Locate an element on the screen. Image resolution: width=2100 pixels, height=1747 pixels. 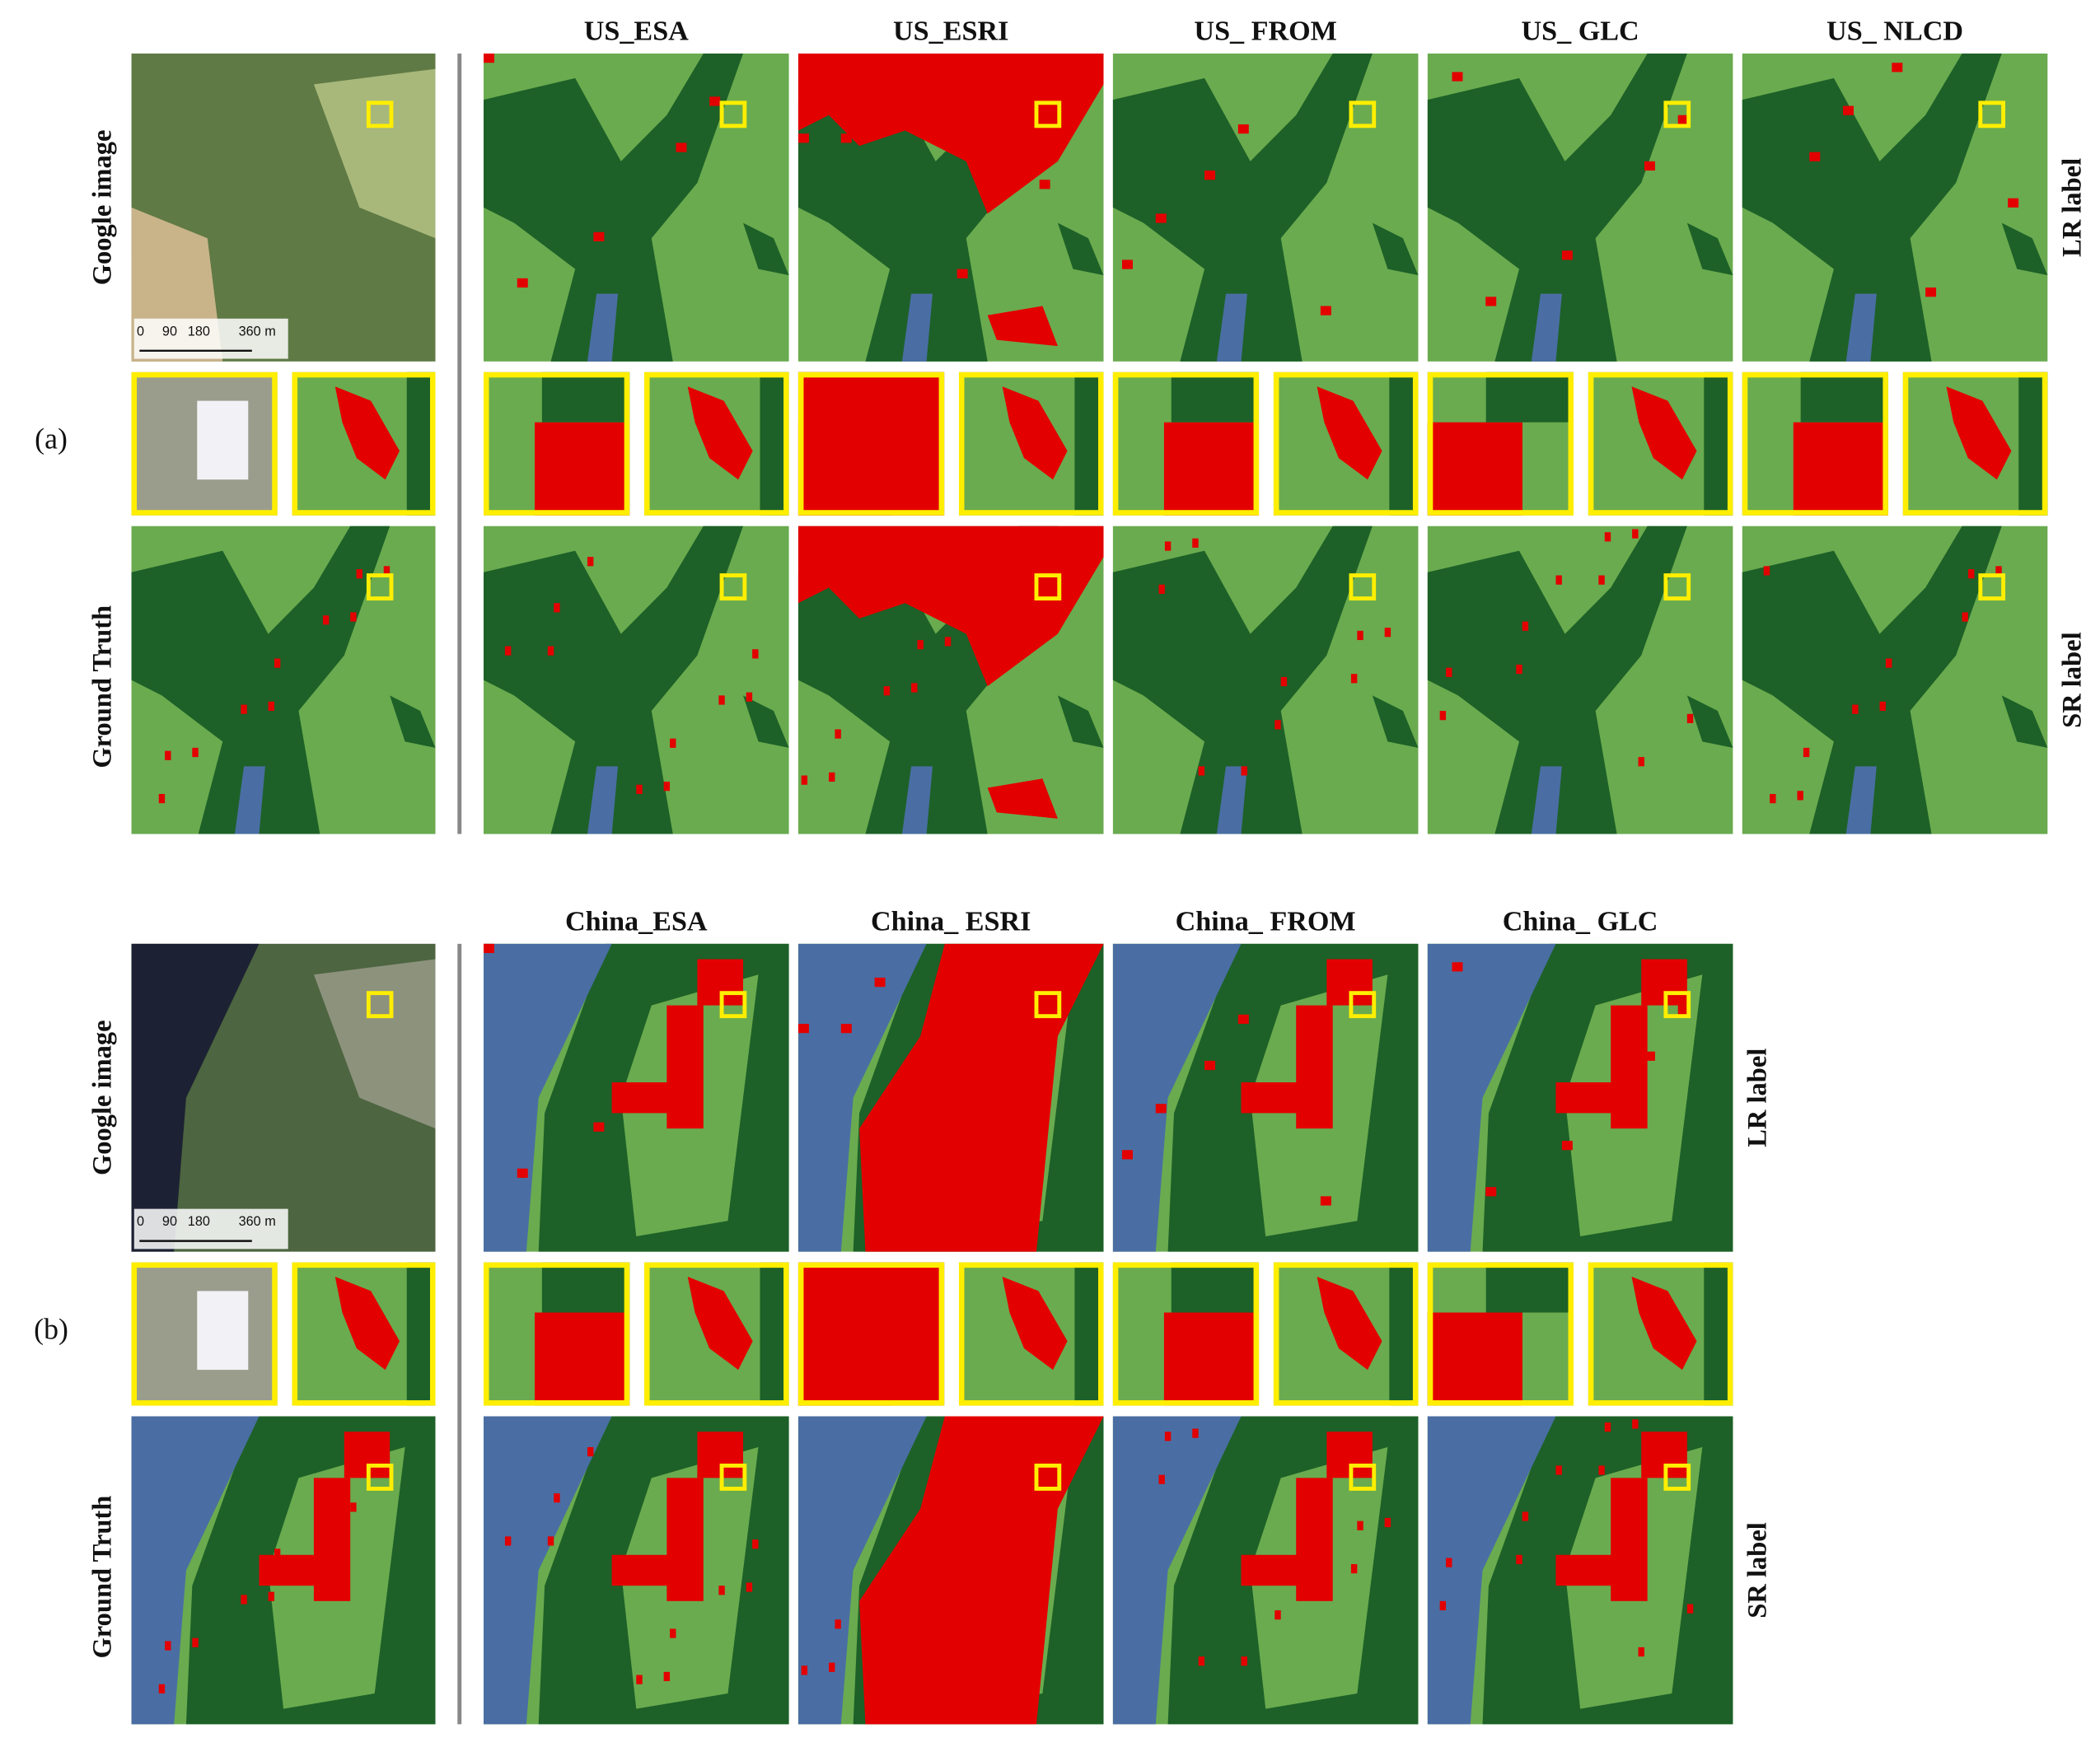
row-label: SR label is located at coordinates (2072, 679).